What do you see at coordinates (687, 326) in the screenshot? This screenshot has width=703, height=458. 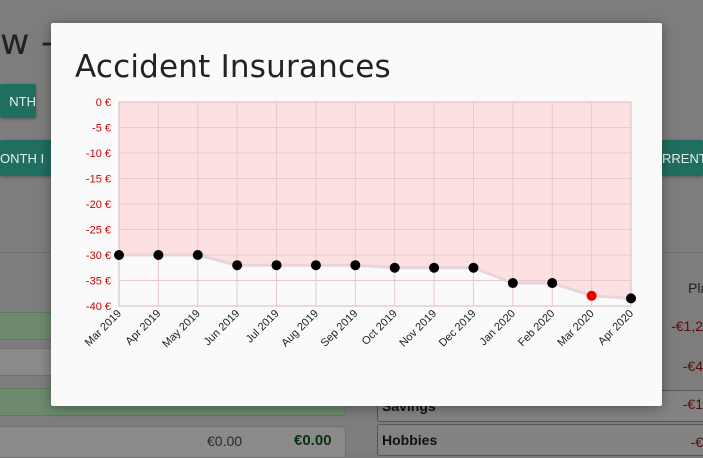 I see `side-amount: -€1,2` at bounding box center [687, 326].